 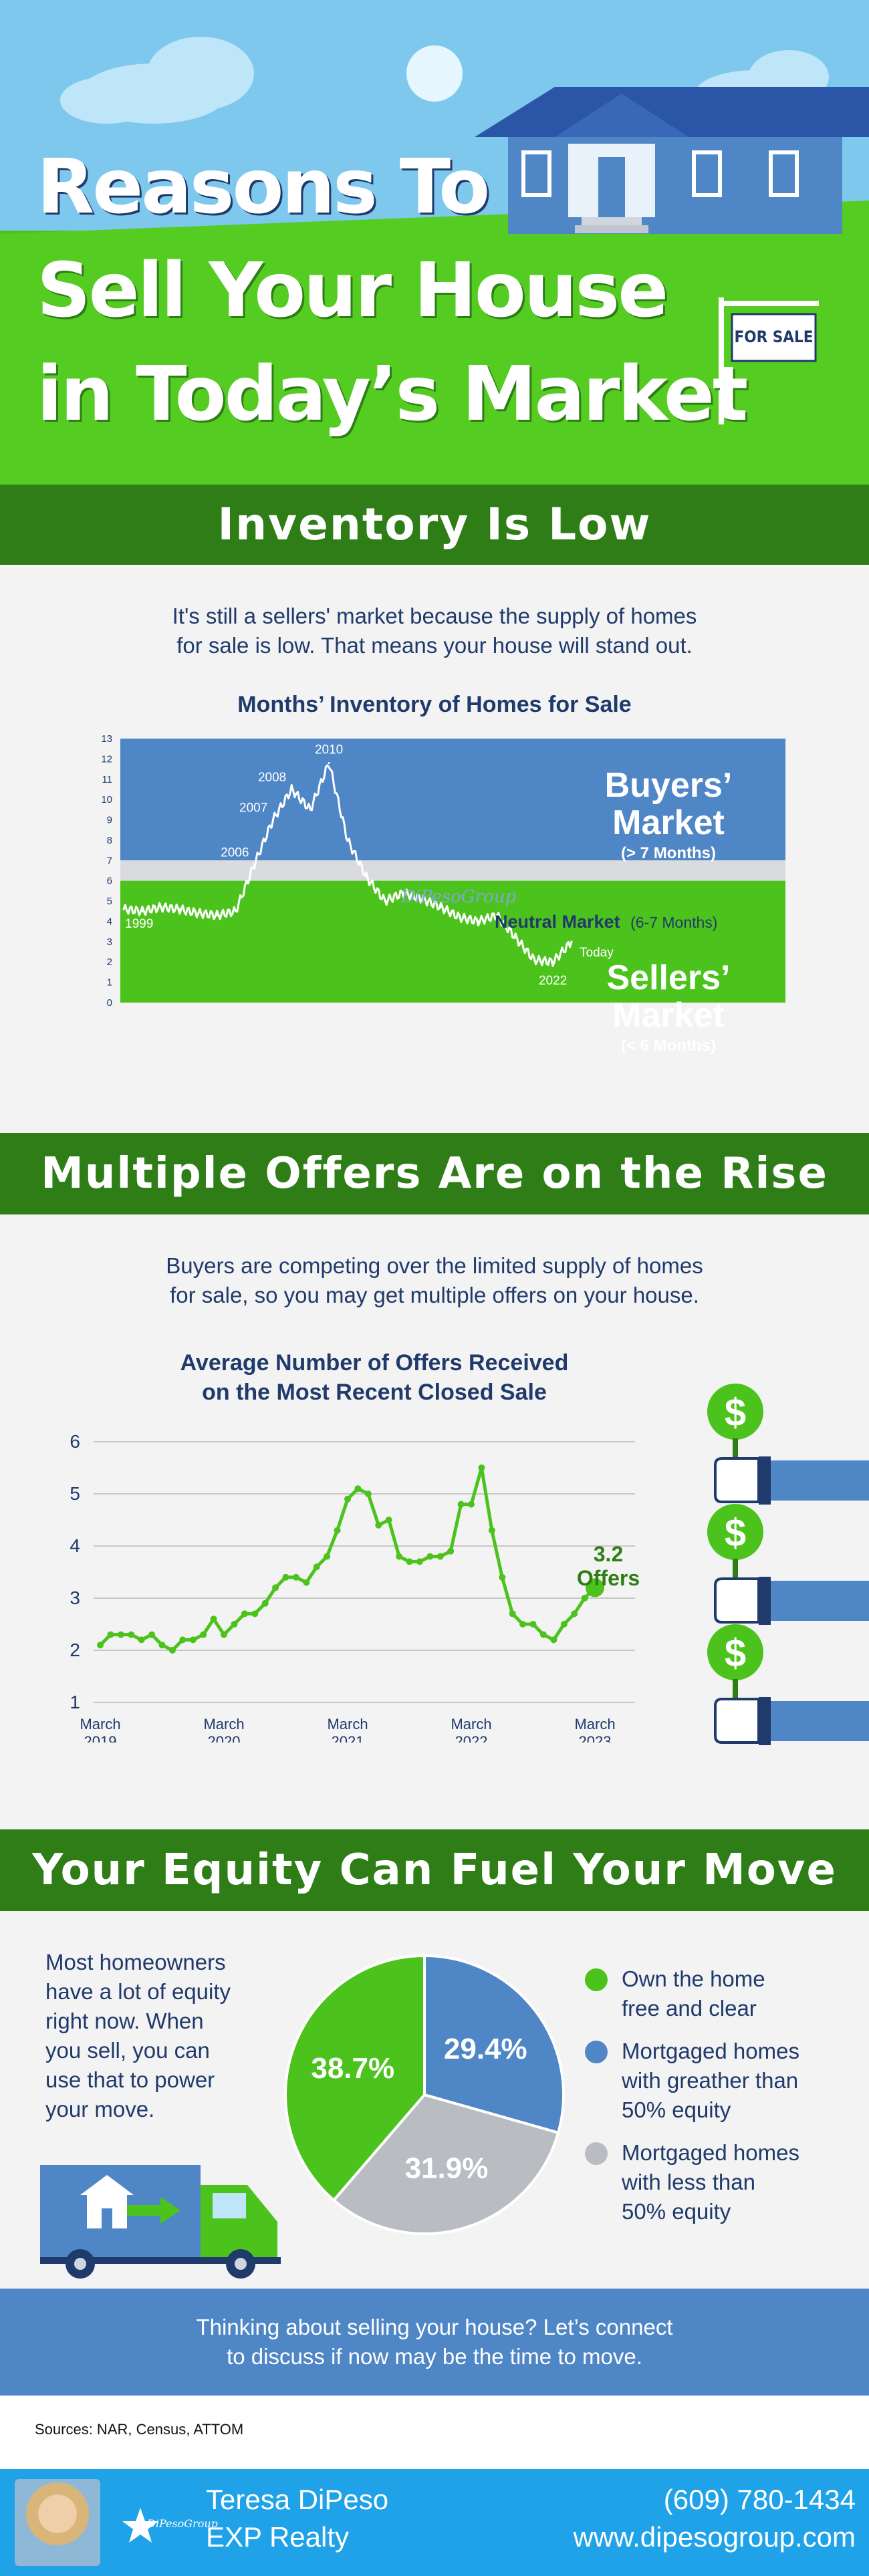 What do you see at coordinates (595, 1738) in the screenshot?
I see `x-tick-label: 2023` at bounding box center [595, 1738].